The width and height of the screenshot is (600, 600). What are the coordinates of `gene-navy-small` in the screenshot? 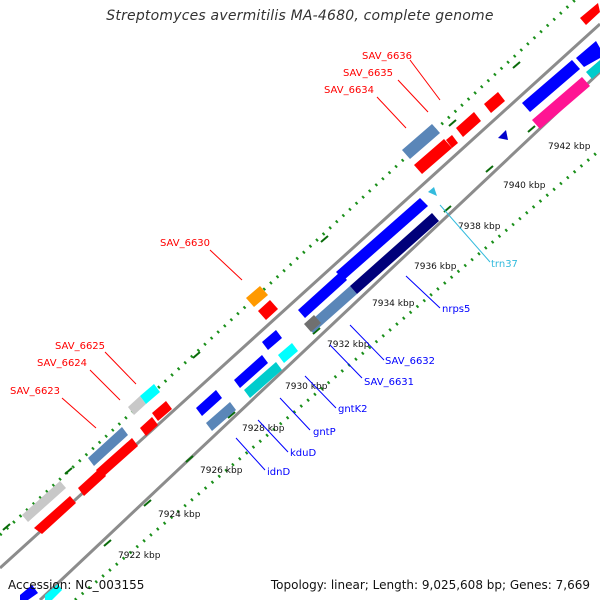 It's located at (503, 135).